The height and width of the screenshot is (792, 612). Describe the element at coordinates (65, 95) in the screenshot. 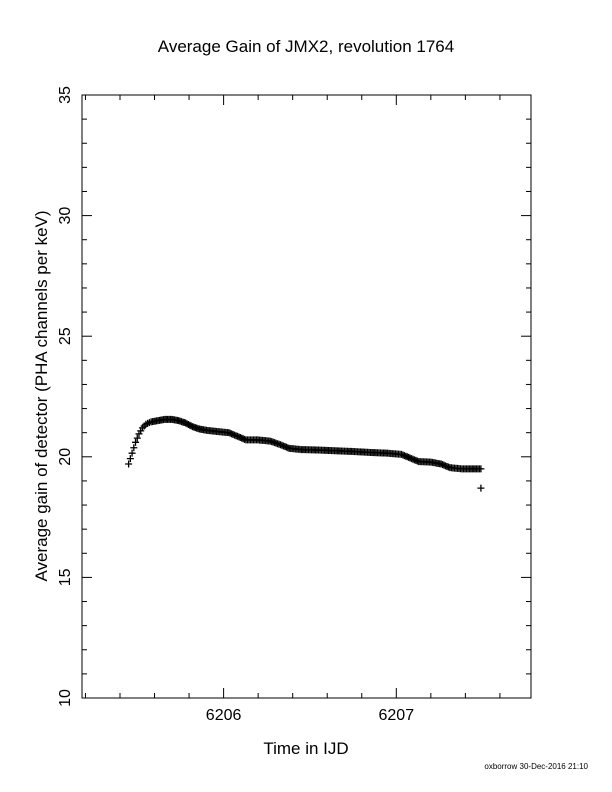

I see `y-tick-label: 35` at that location.